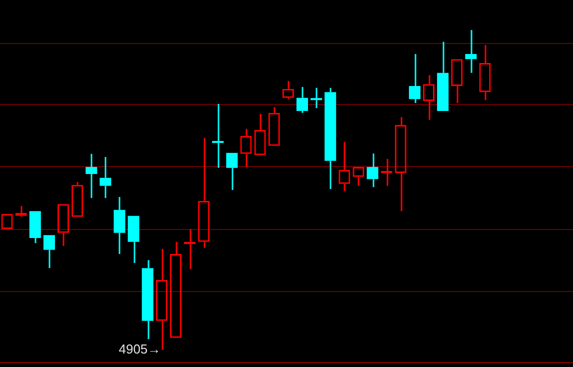  What do you see at coordinates (139, 349) in the screenshot?
I see `annotation: 4905→` at bounding box center [139, 349].